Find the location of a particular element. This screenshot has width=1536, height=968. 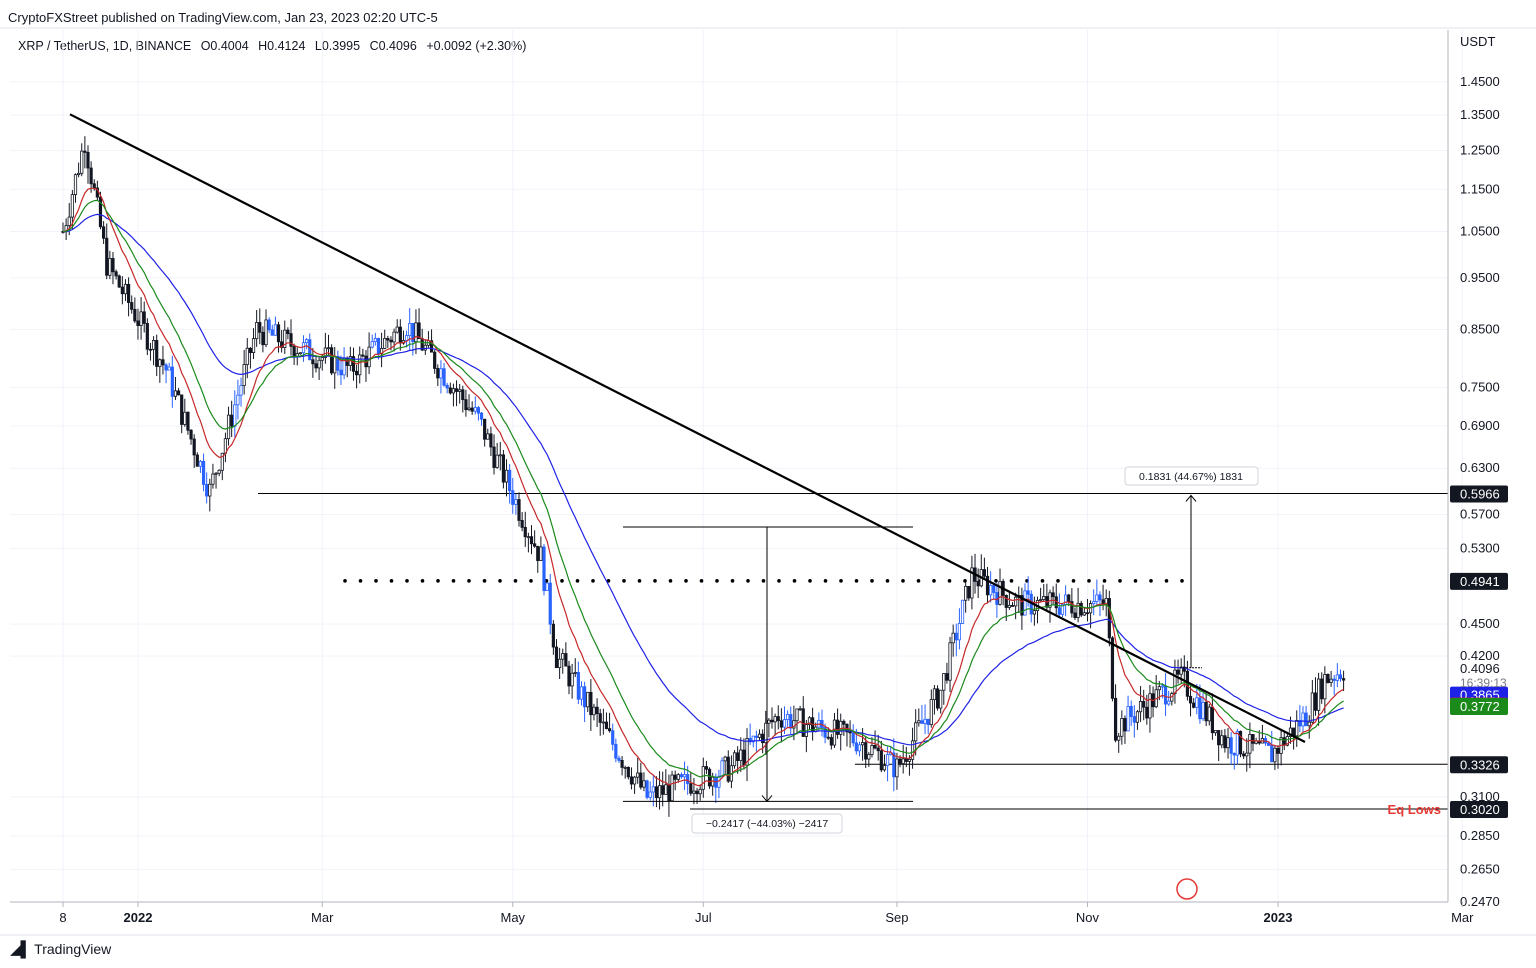

price-label-text: 0.3772 is located at coordinates (1480, 706).